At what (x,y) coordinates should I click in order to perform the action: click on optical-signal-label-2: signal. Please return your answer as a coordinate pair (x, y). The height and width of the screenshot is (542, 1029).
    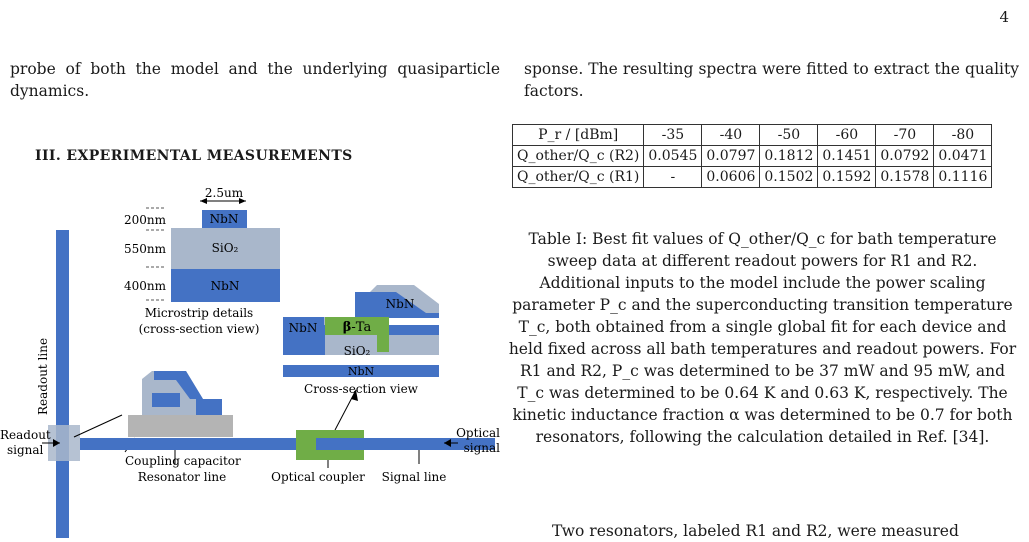
    Looking at the image, I should click on (482, 448).